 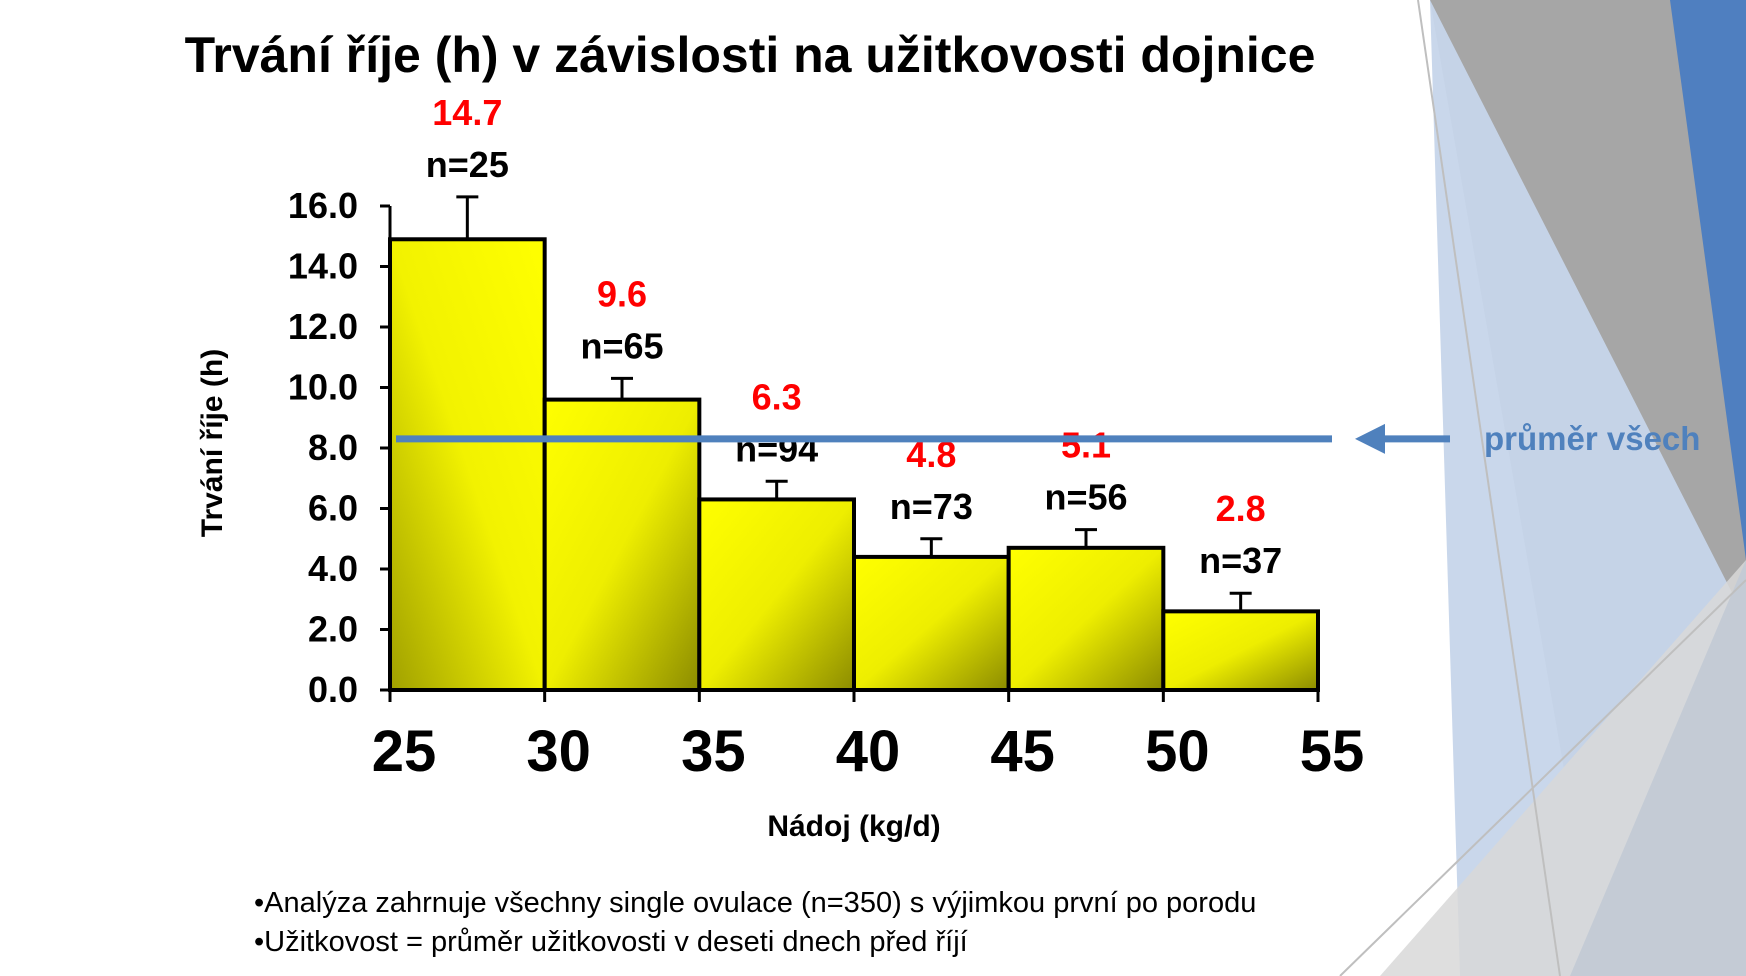 What do you see at coordinates (404, 751) in the screenshot?
I see `x-tick-label: 25` at bounding box center [404, 751].